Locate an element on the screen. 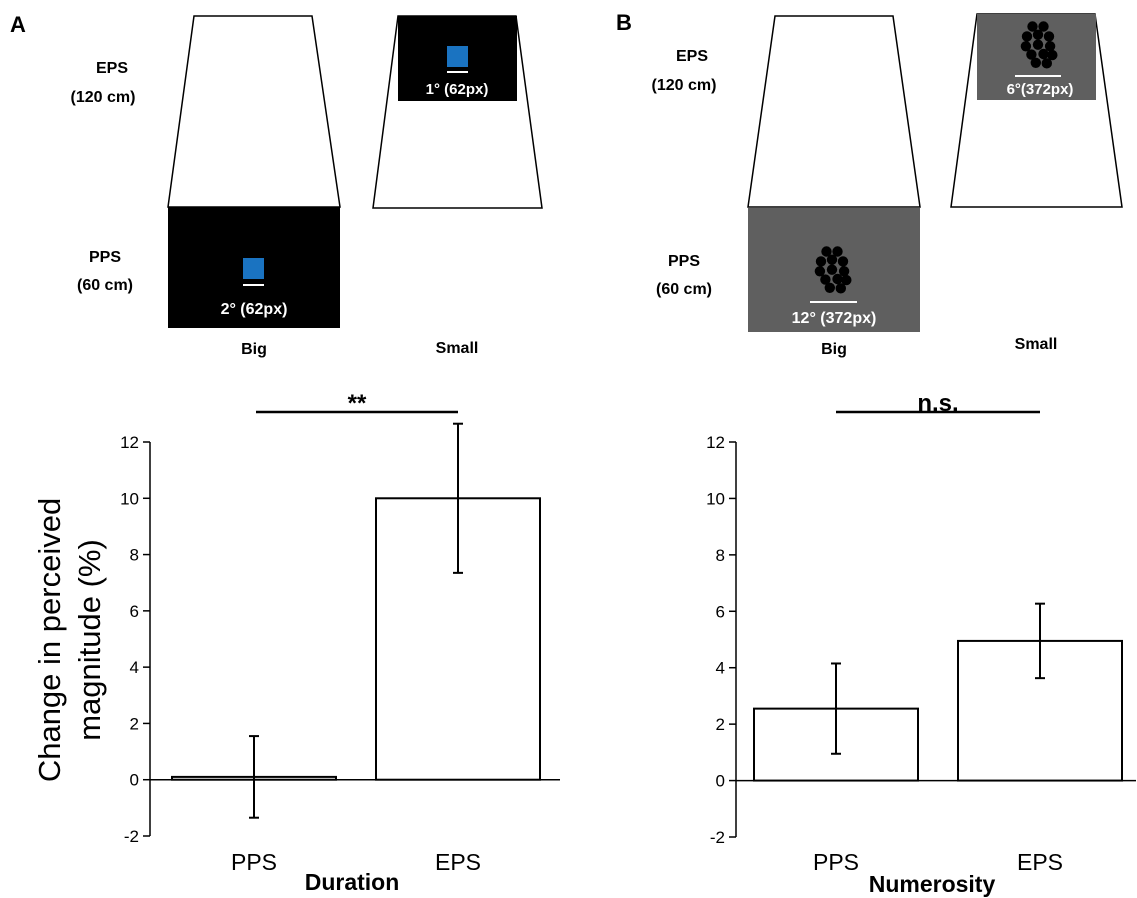 This screenshot has height=898, width=1137. eps-dot-cluster is located at coordinates (1039, 45).